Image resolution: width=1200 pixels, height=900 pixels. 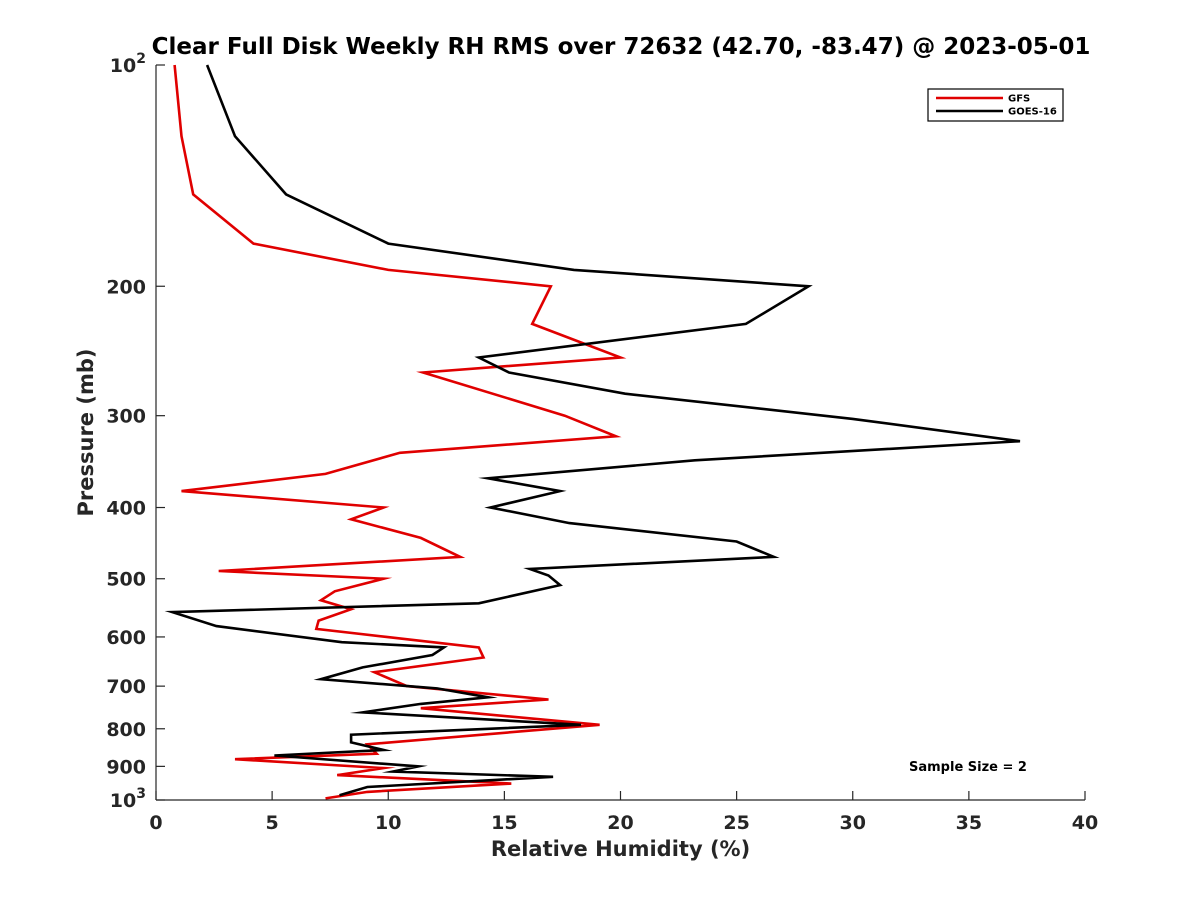 What do you see at coordinates (155, 823) in the screenshot?
I see `x-tick-label: 0` at bounding box center [155, 823].